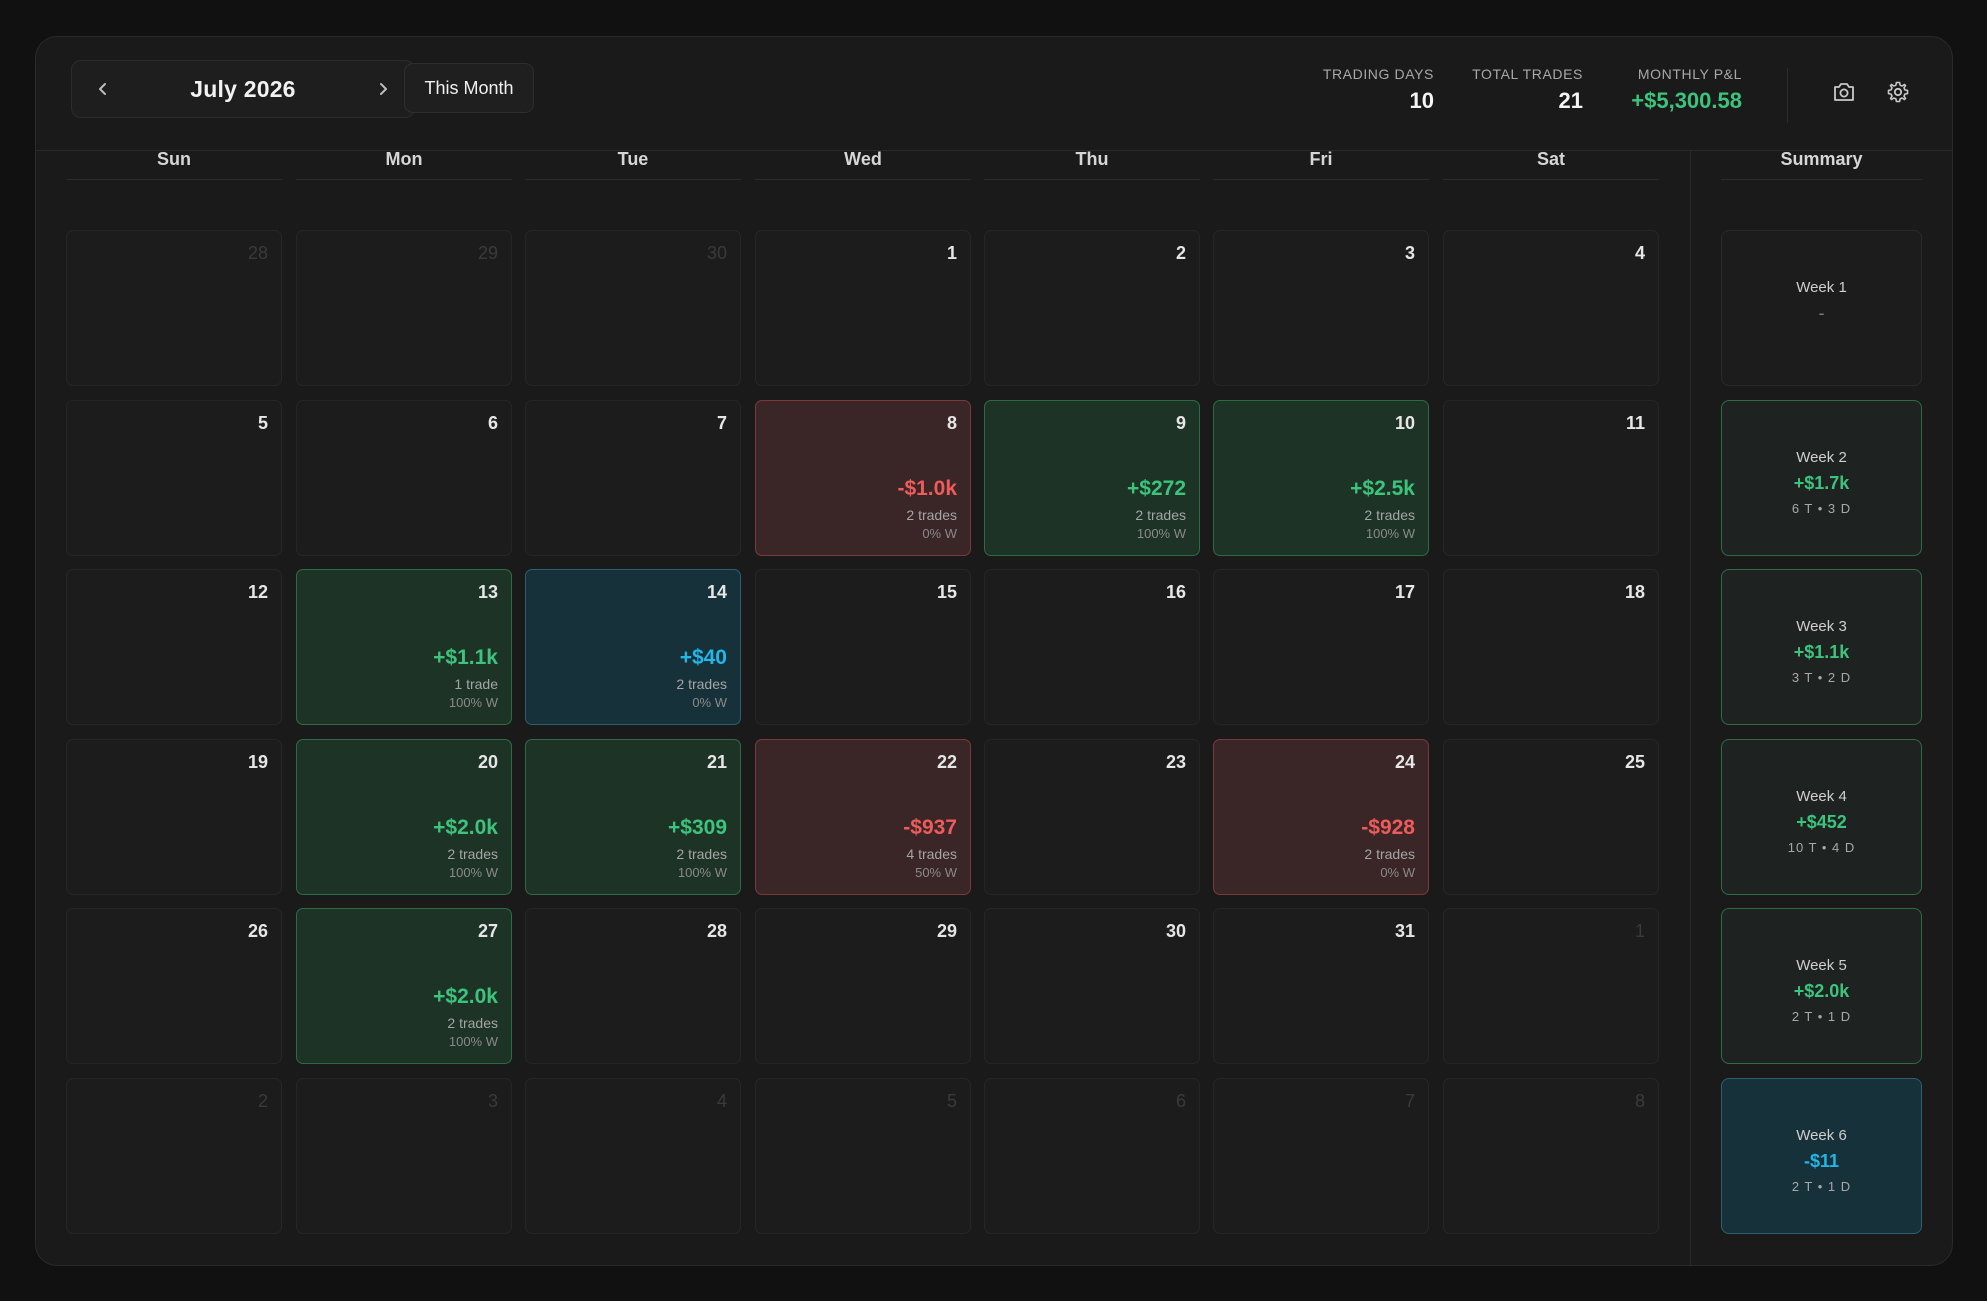 This screenshot has height=1301, width=1987. What do you see at coordinates (1821, 483) in the screenshot?
I see `week-pnl: +$1.7k` at bounding box center [1821, 483].